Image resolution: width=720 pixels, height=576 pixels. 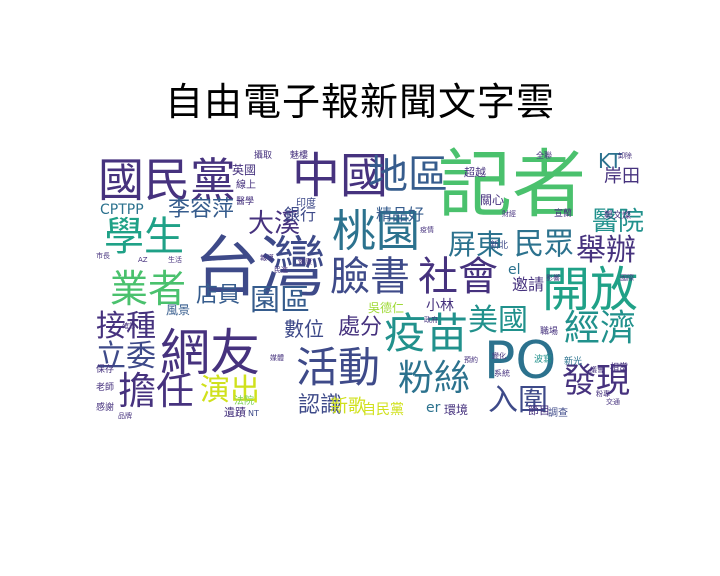 What do you see at coordinates (348, 406) in the screenshot?
I see `cloud-word: 新歌` at bounding box center [348, 406].